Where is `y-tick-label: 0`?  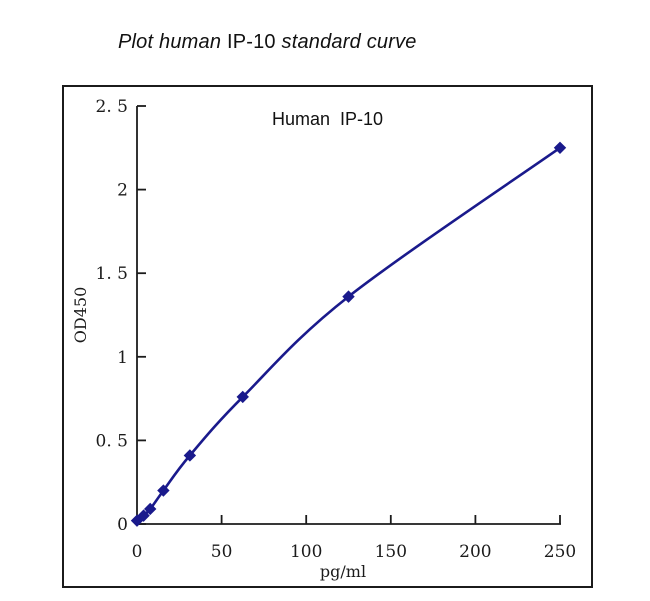
y-tick-label: 0 is located at coordinates (122, 525).